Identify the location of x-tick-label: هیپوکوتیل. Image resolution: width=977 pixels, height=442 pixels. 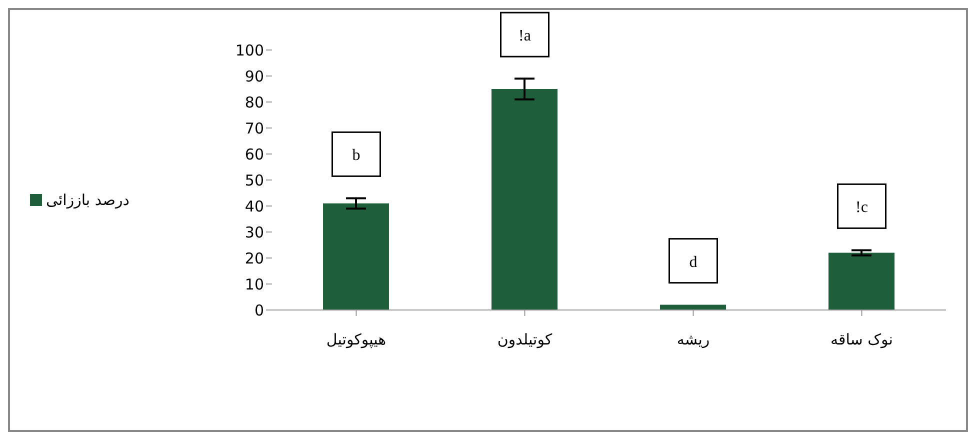
(356, 339).